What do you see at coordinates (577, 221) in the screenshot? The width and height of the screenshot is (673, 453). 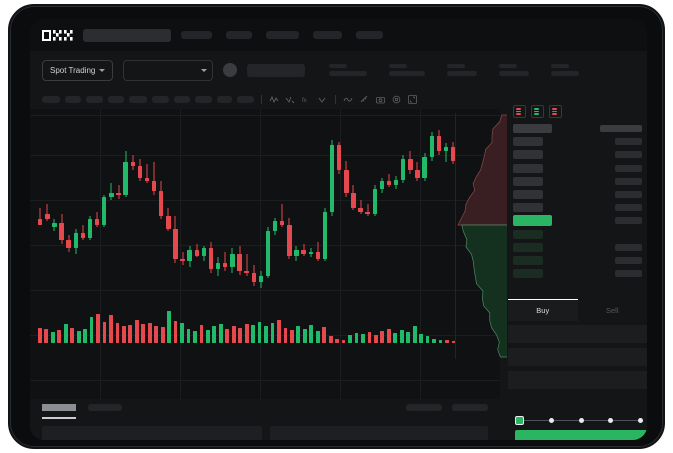 I see `orderbook-spread-row` at bounding box center [577, 221].